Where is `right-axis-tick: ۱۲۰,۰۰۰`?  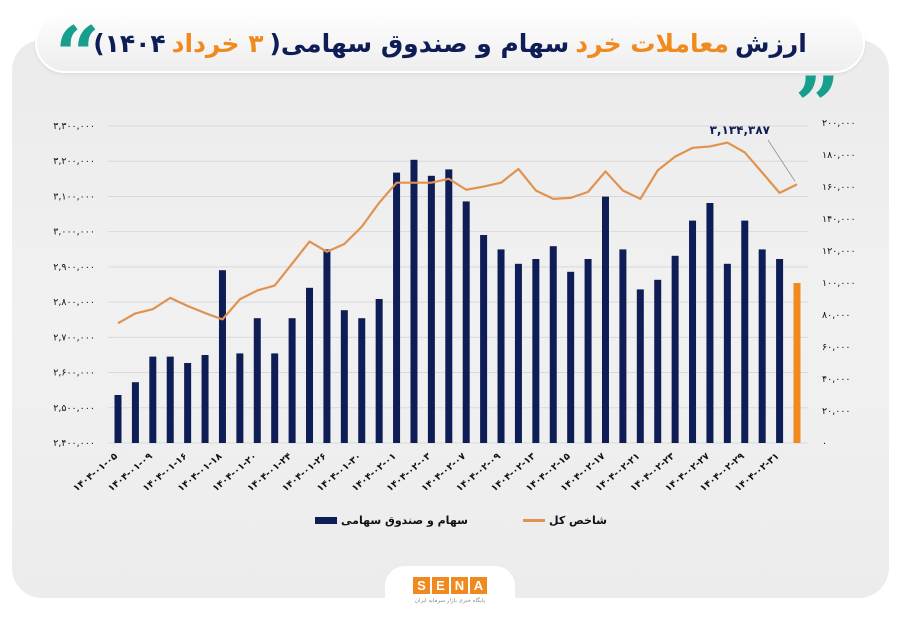 right-axis-tick: ۱۲۰,۰۰۰ is located at coordinates (839, 251).